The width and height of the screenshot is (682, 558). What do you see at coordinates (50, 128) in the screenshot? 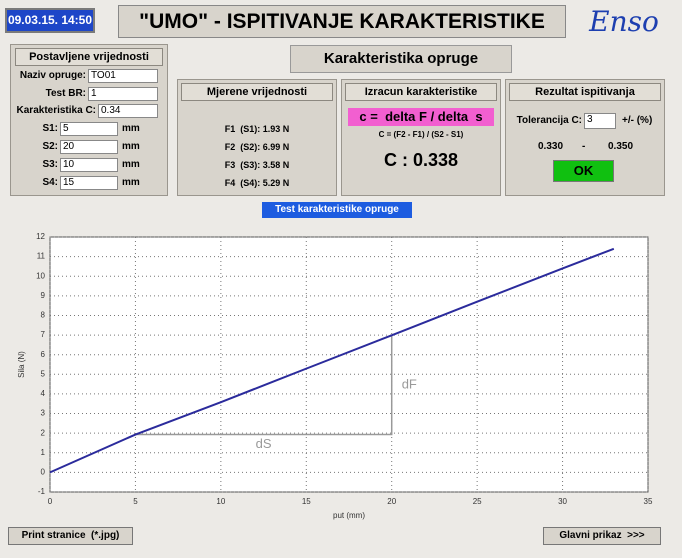
I see `distance-label: S1:` at bounding box center [50, 128].